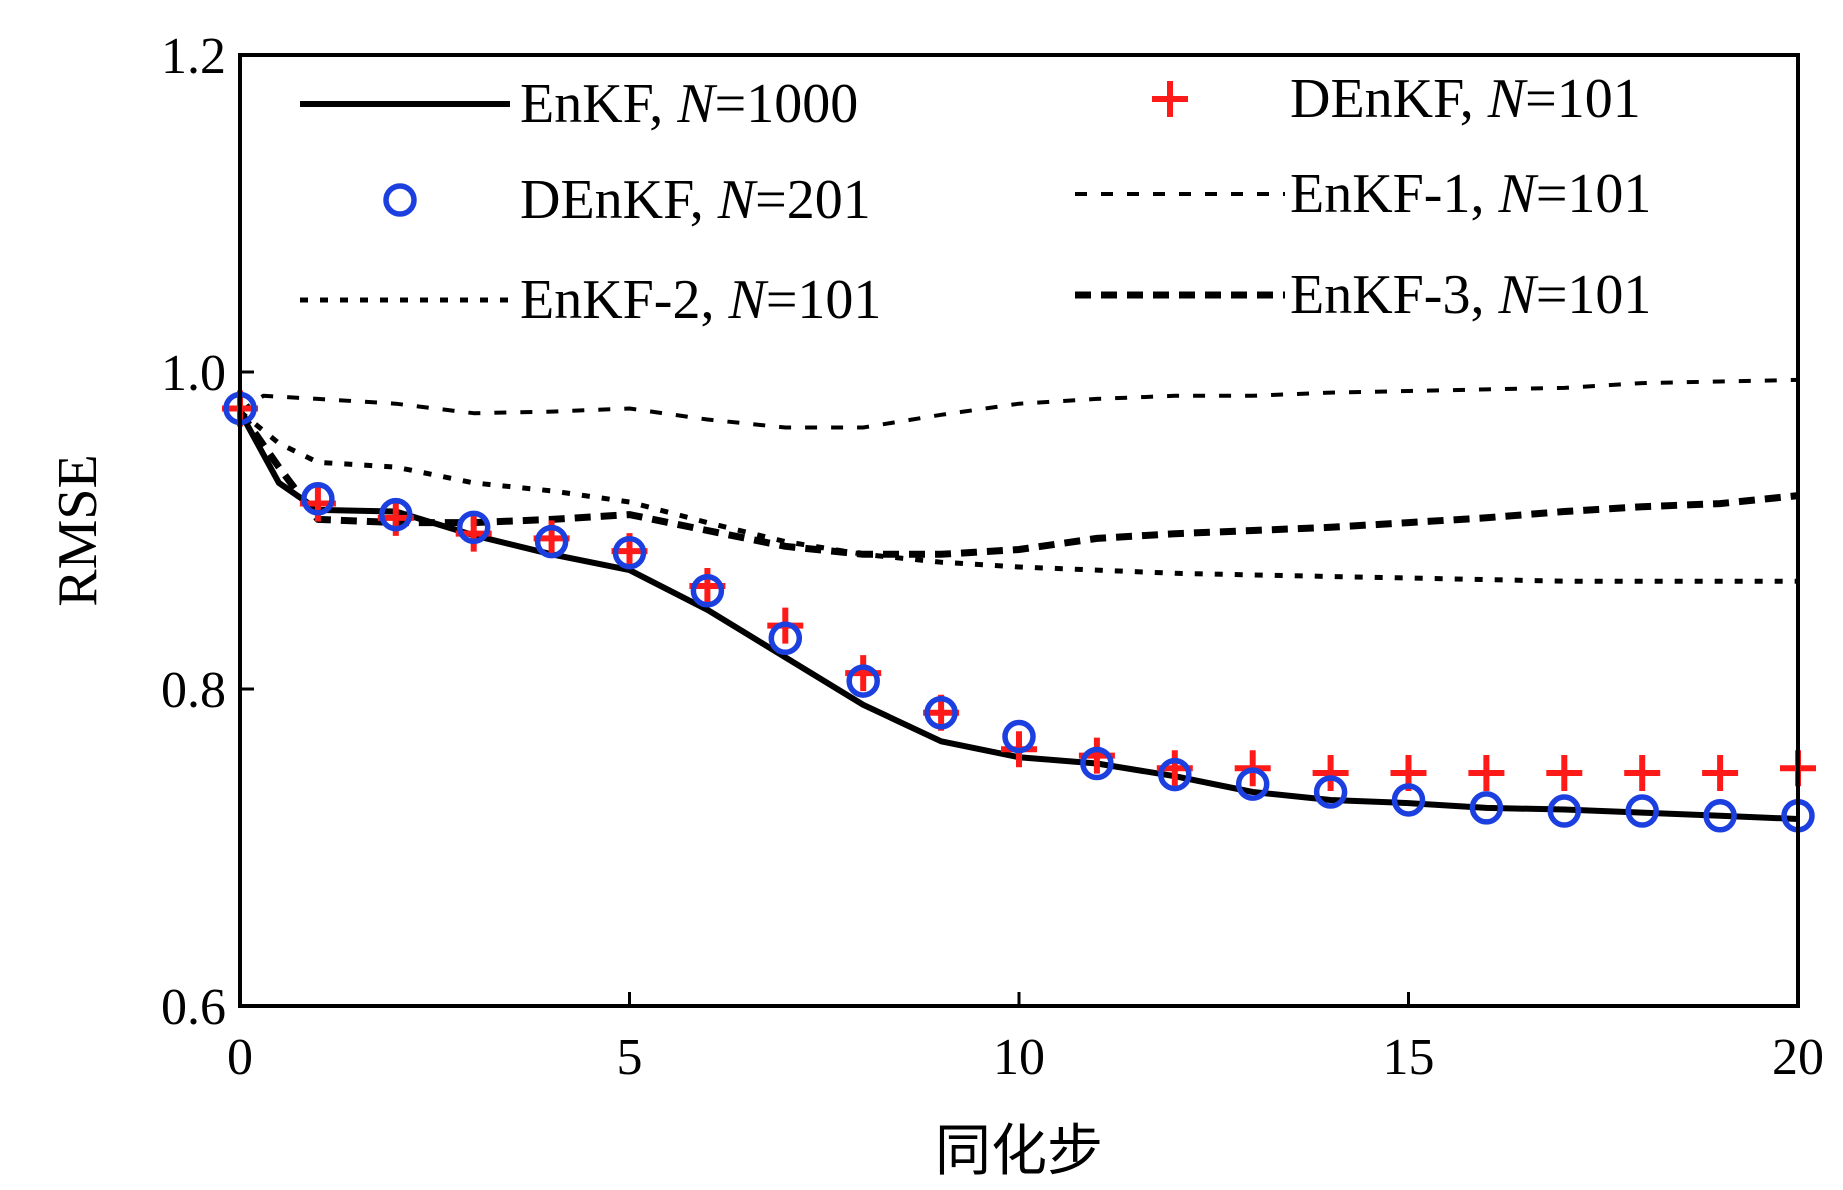  What do you see at coordinates (193, 690) in the screenshot?
I see `y-tick-label: 0.8` at bounding box center [193, 690].